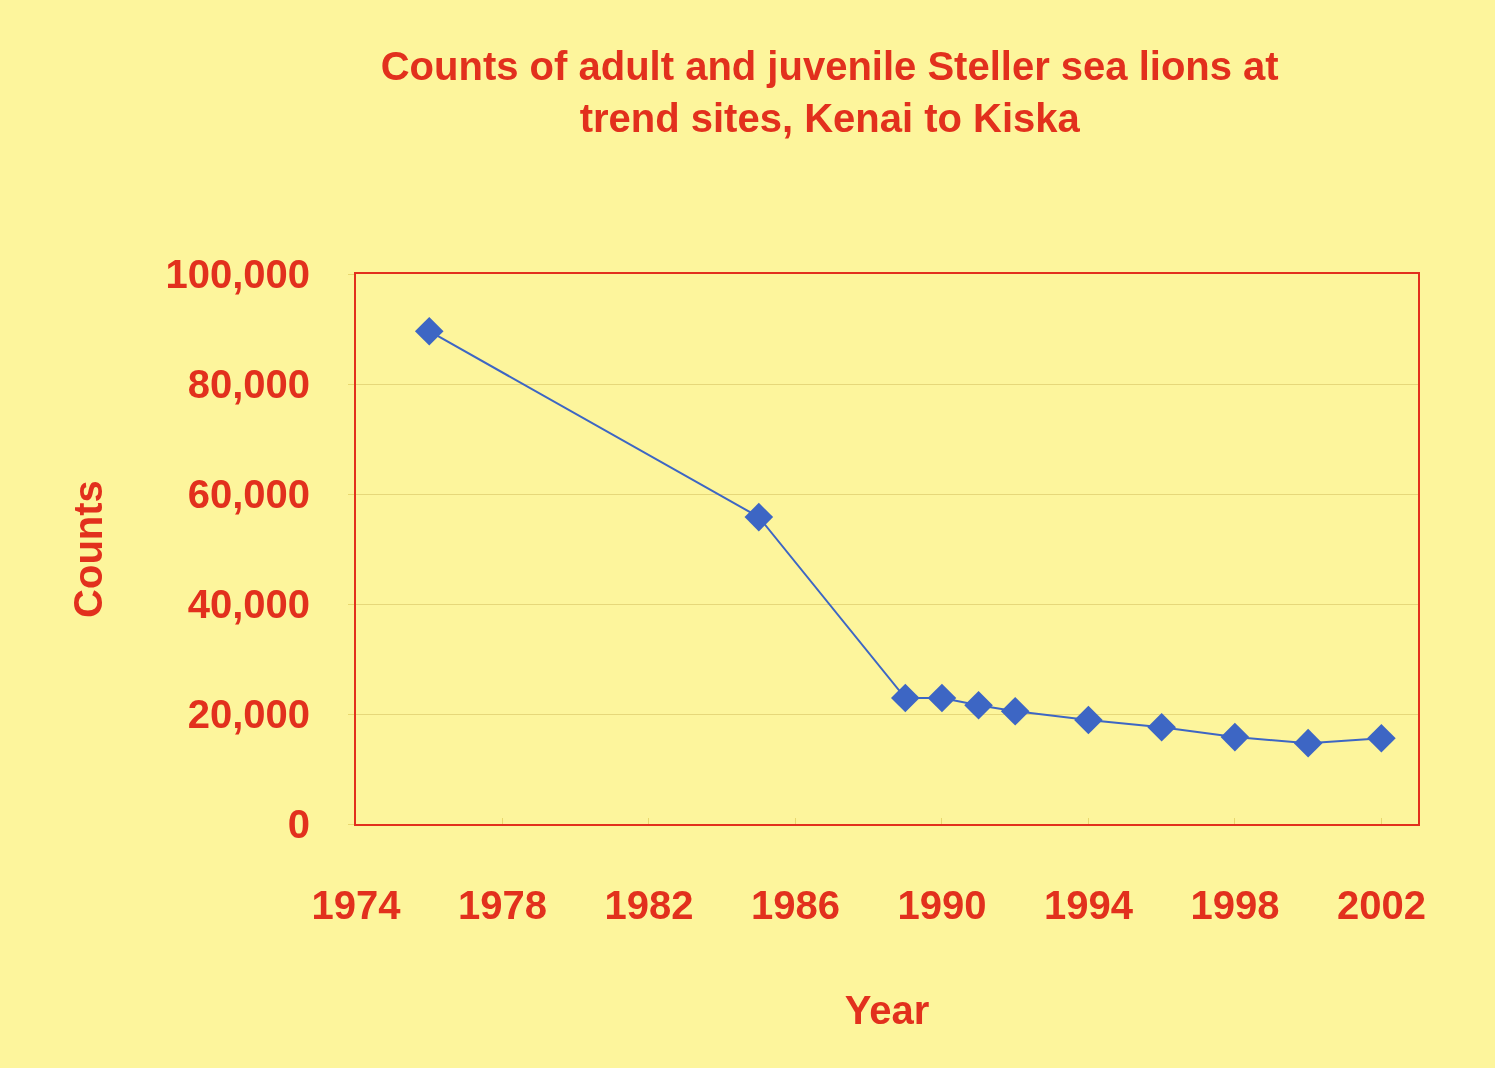  I want to click on y-tick-label: 40,000, so click(248, 604).